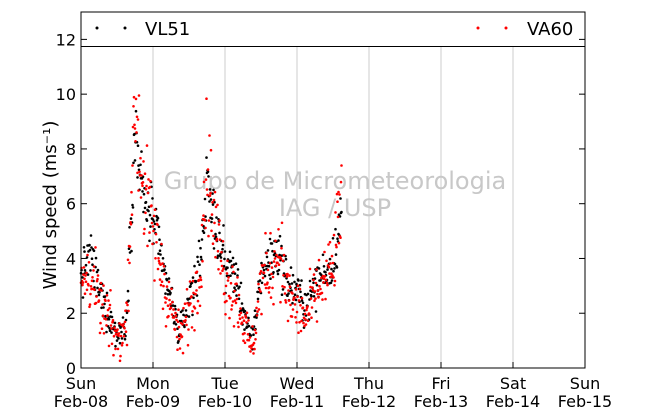 This screenshot has height=409, width=650. I want to click on x-tick-label-date: Feb-10, so click(225, 400).